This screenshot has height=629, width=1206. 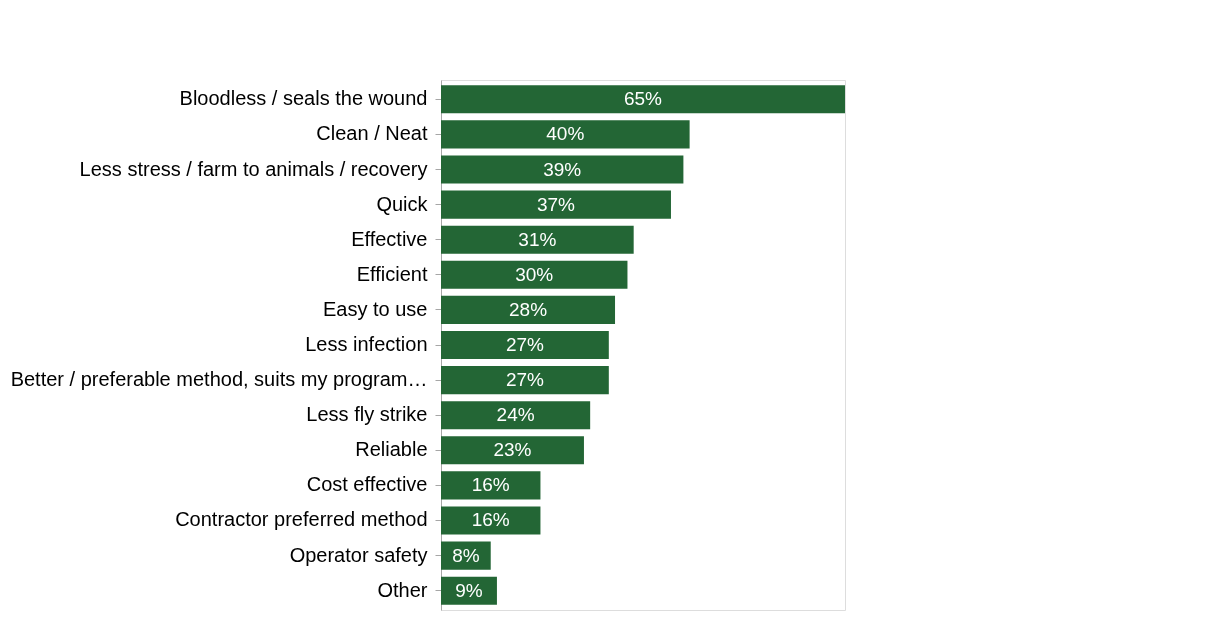 What do you see at coordinates (303, 98) in the screenshot?
I see `y-tick-label: Bloodless / seals the wound` at bounding box center [303, 98].